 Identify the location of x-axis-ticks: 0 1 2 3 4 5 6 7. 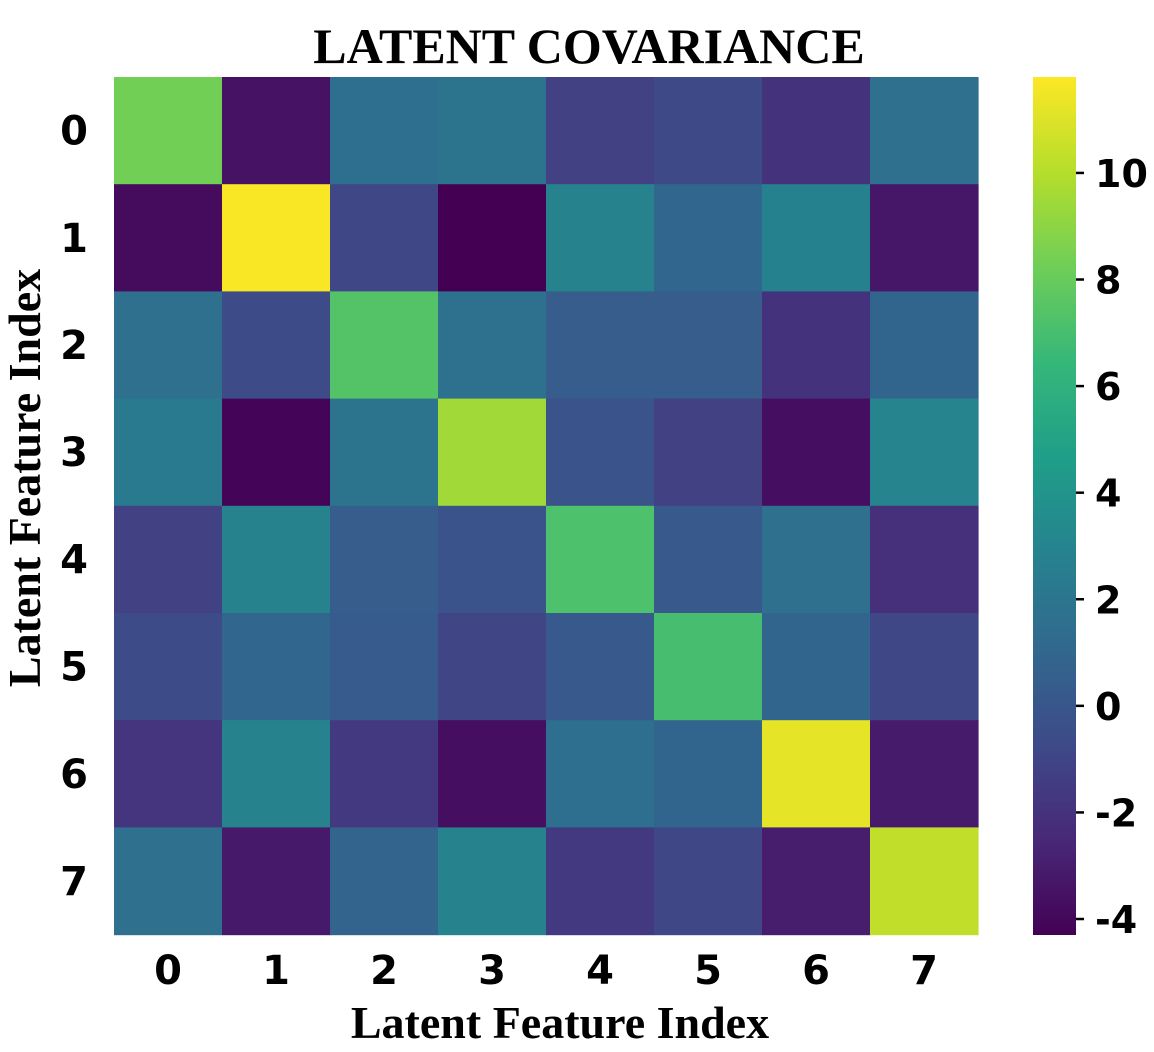
(546, 971).